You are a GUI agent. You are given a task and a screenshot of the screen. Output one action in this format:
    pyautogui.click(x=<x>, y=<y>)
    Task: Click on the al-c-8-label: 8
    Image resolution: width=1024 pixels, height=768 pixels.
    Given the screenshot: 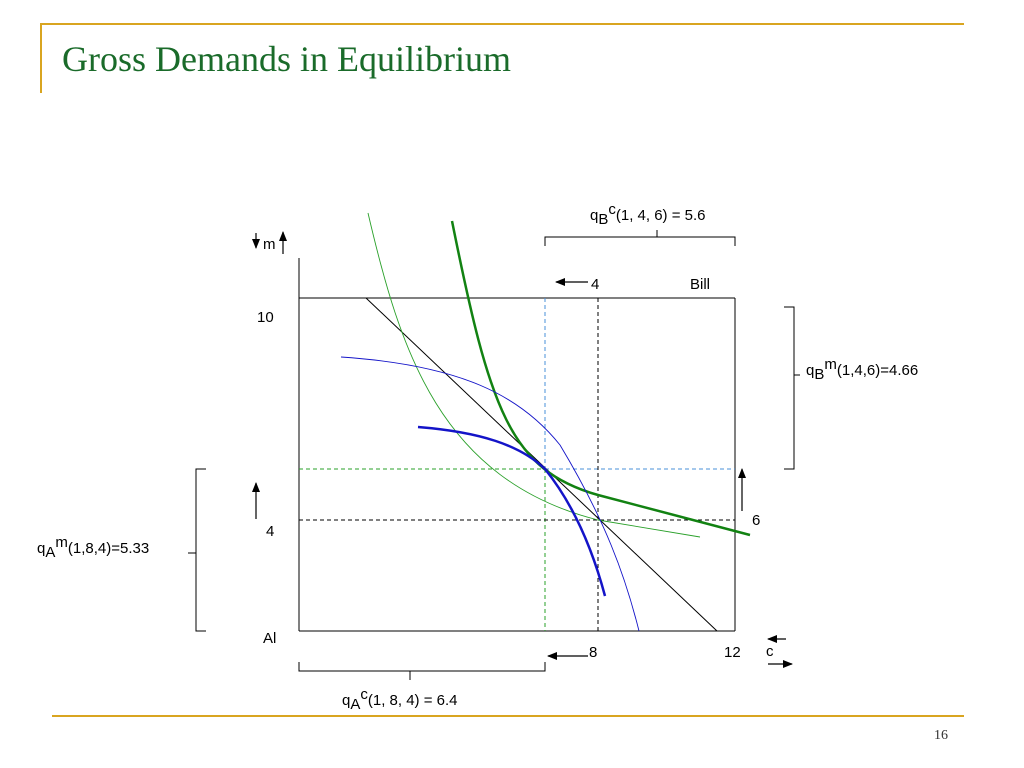 What is the action you would take?
    pyautogui.click(x=593, y=652)
    